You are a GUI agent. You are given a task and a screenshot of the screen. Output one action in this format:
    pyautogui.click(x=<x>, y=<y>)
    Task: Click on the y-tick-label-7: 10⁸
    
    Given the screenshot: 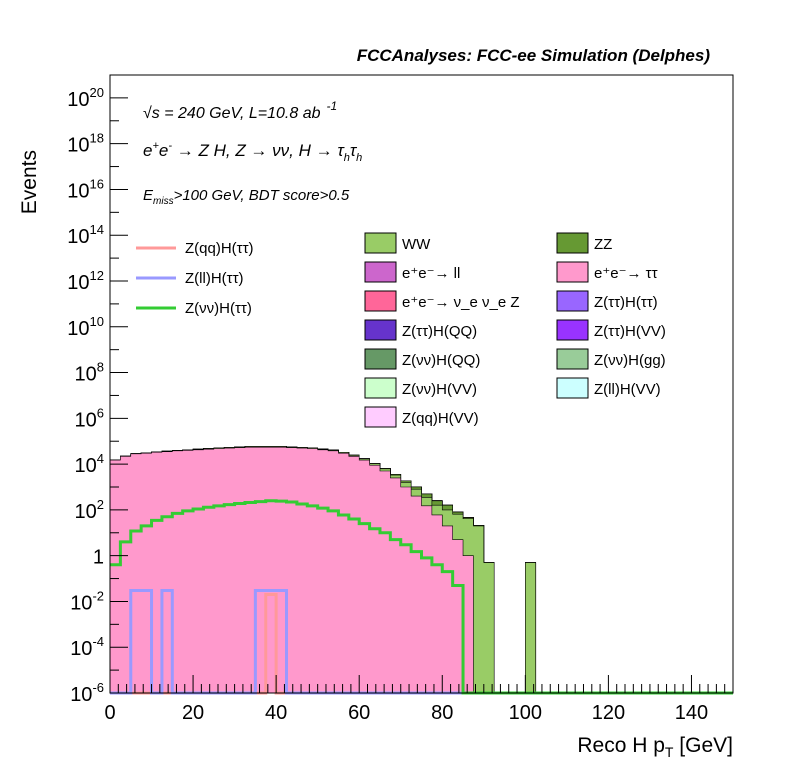 What is the action you would take?
    pyautogui.click(x=89, y=373)
    